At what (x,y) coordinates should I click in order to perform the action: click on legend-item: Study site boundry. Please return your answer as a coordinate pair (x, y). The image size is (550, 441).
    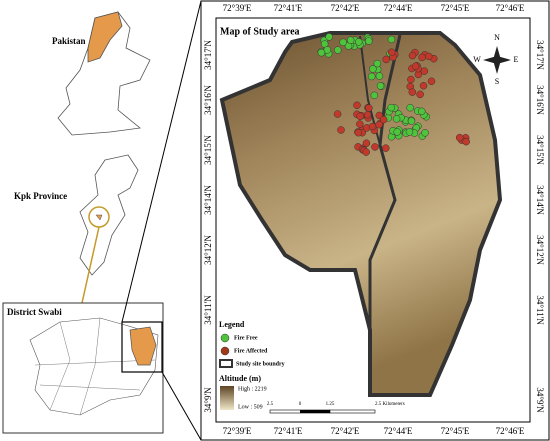
    Looking at the image, I should click on (260, 364).